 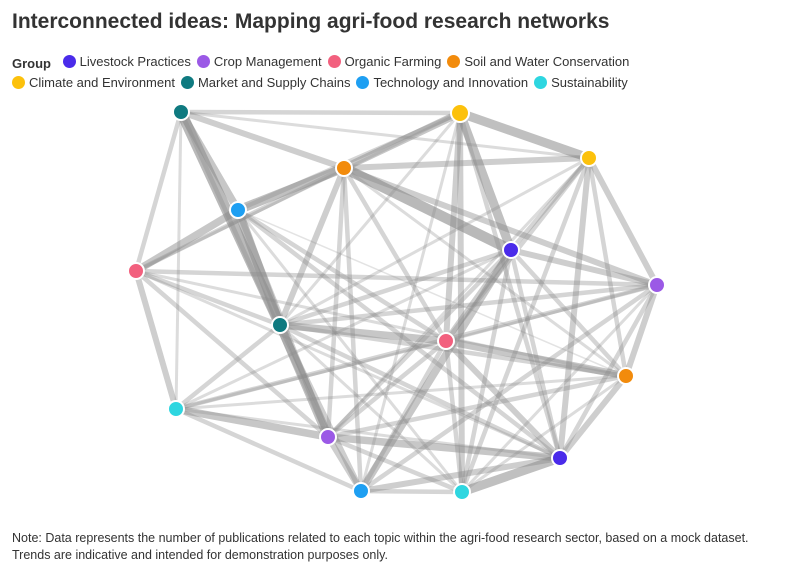 What do you see at coordinates (442, 82) in the screenshot?
I see `legend-item: Technology and Innovation` at bounding box center [442, 82].